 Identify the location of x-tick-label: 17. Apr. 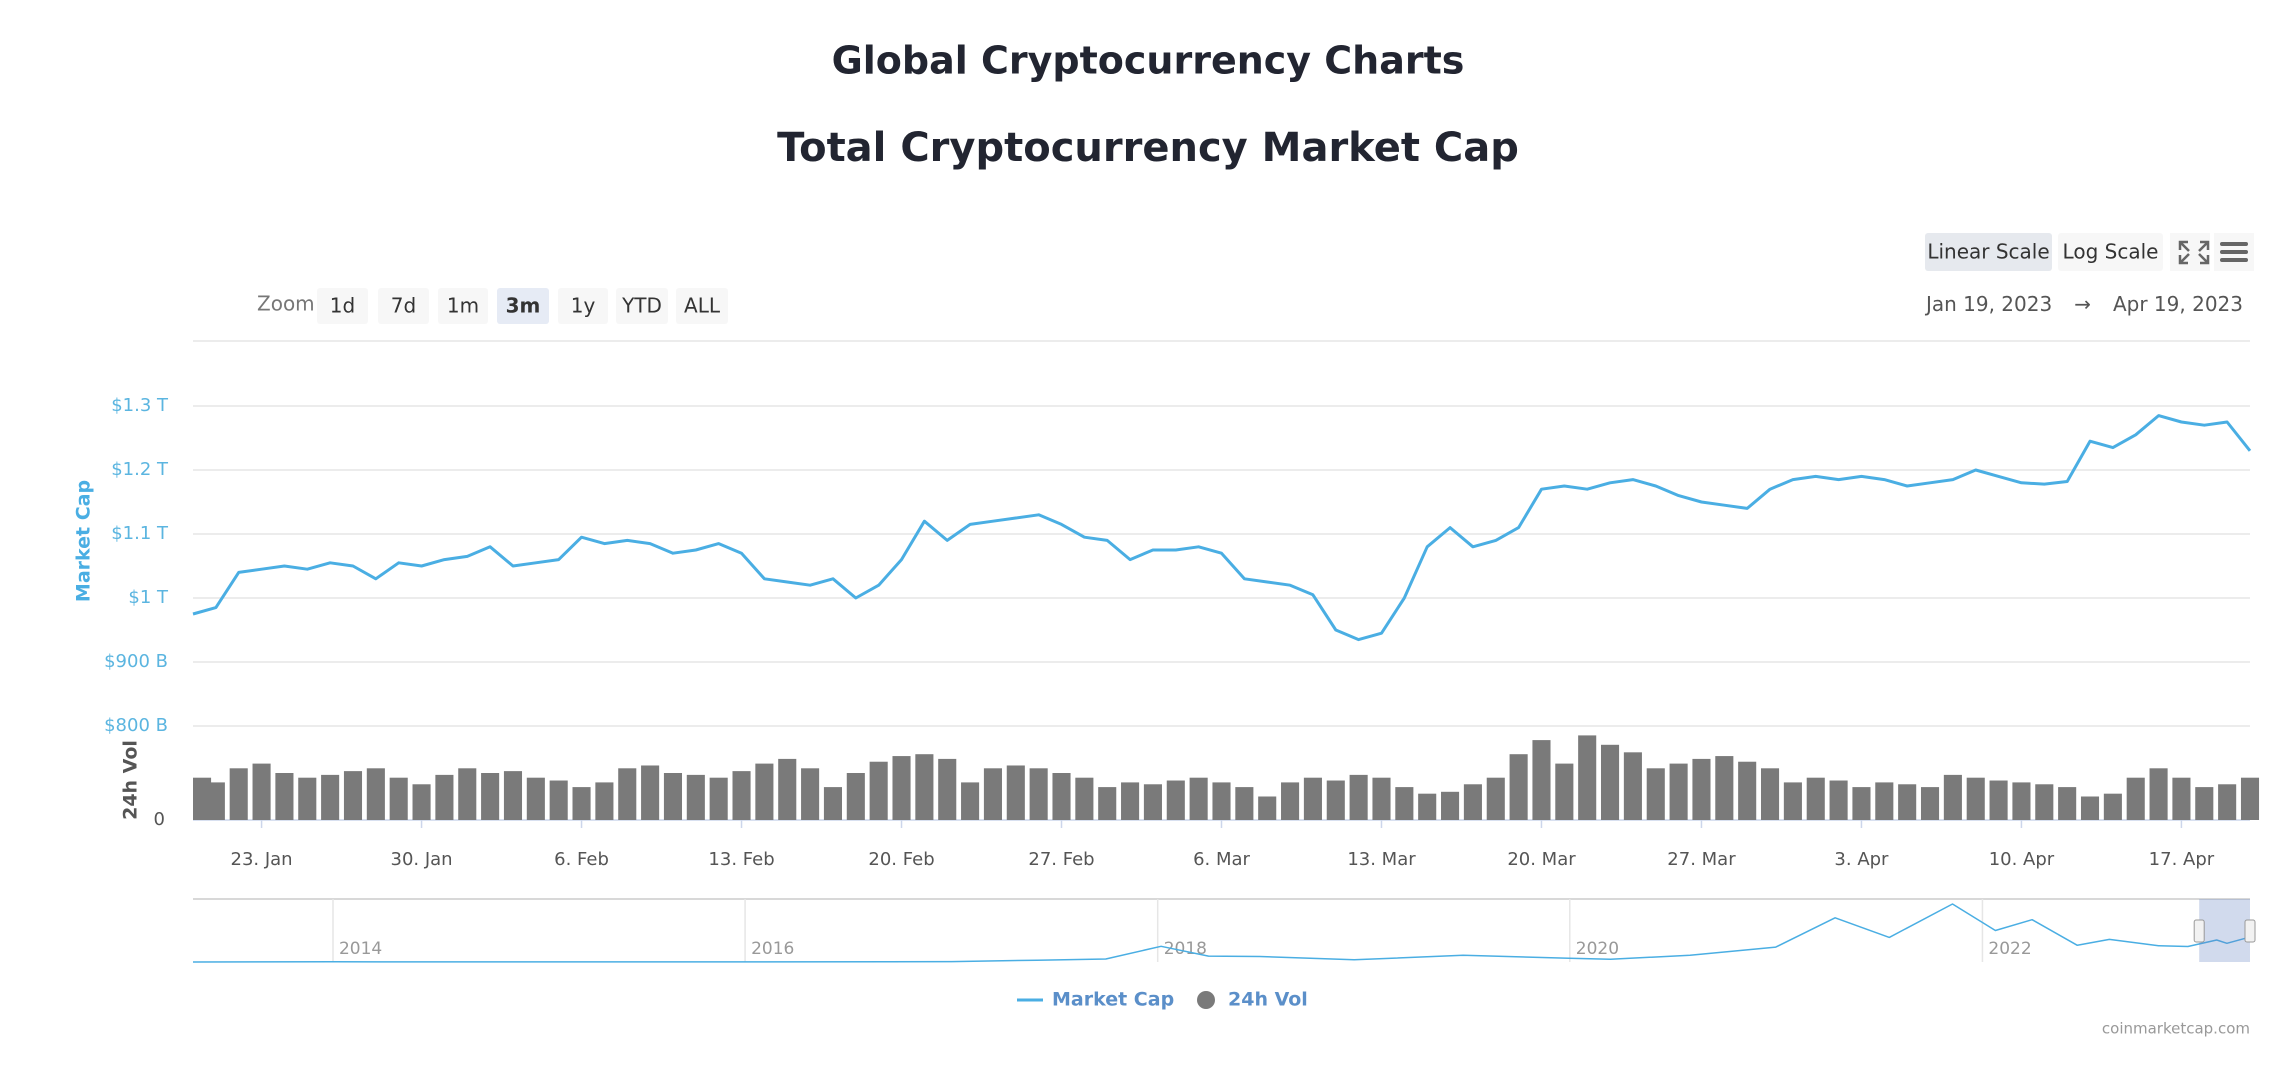
(2182, 859).